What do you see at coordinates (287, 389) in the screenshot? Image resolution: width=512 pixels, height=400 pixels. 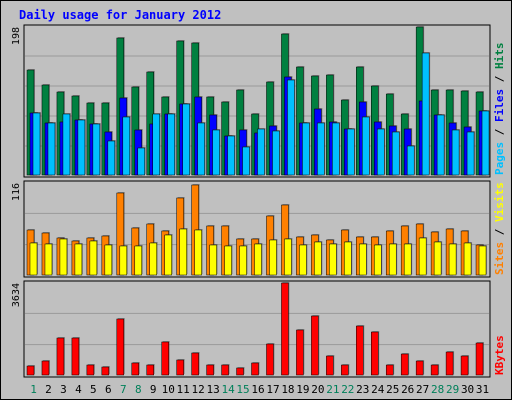 I see `day-label-18: 18` at bounding box center [287, 389].